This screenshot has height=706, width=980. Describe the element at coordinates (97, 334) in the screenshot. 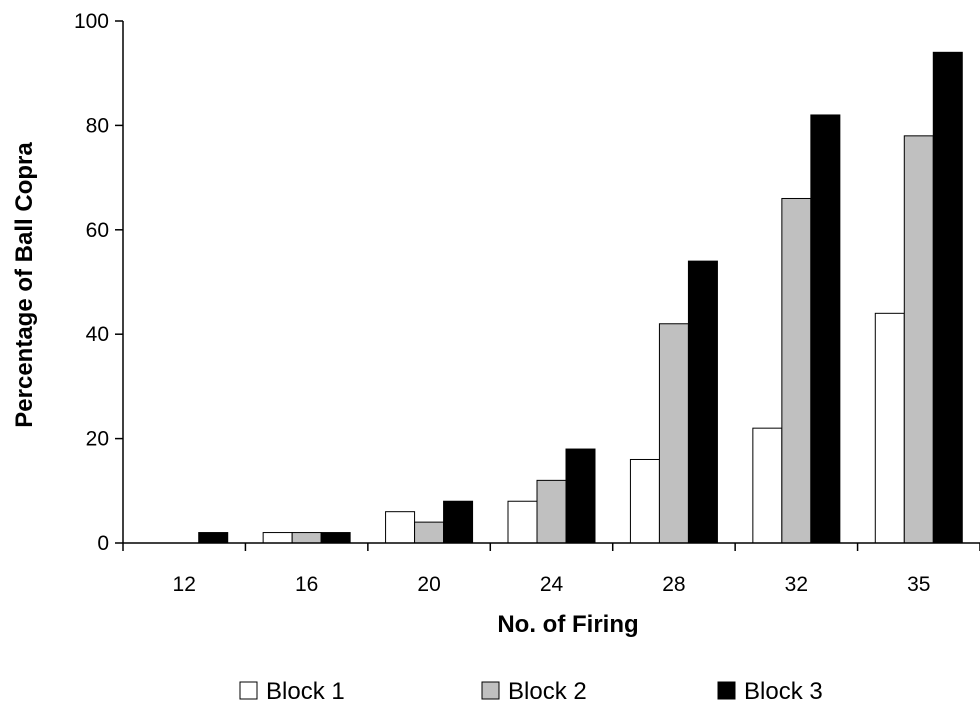

I see `y-tick-label: 40` at that location.